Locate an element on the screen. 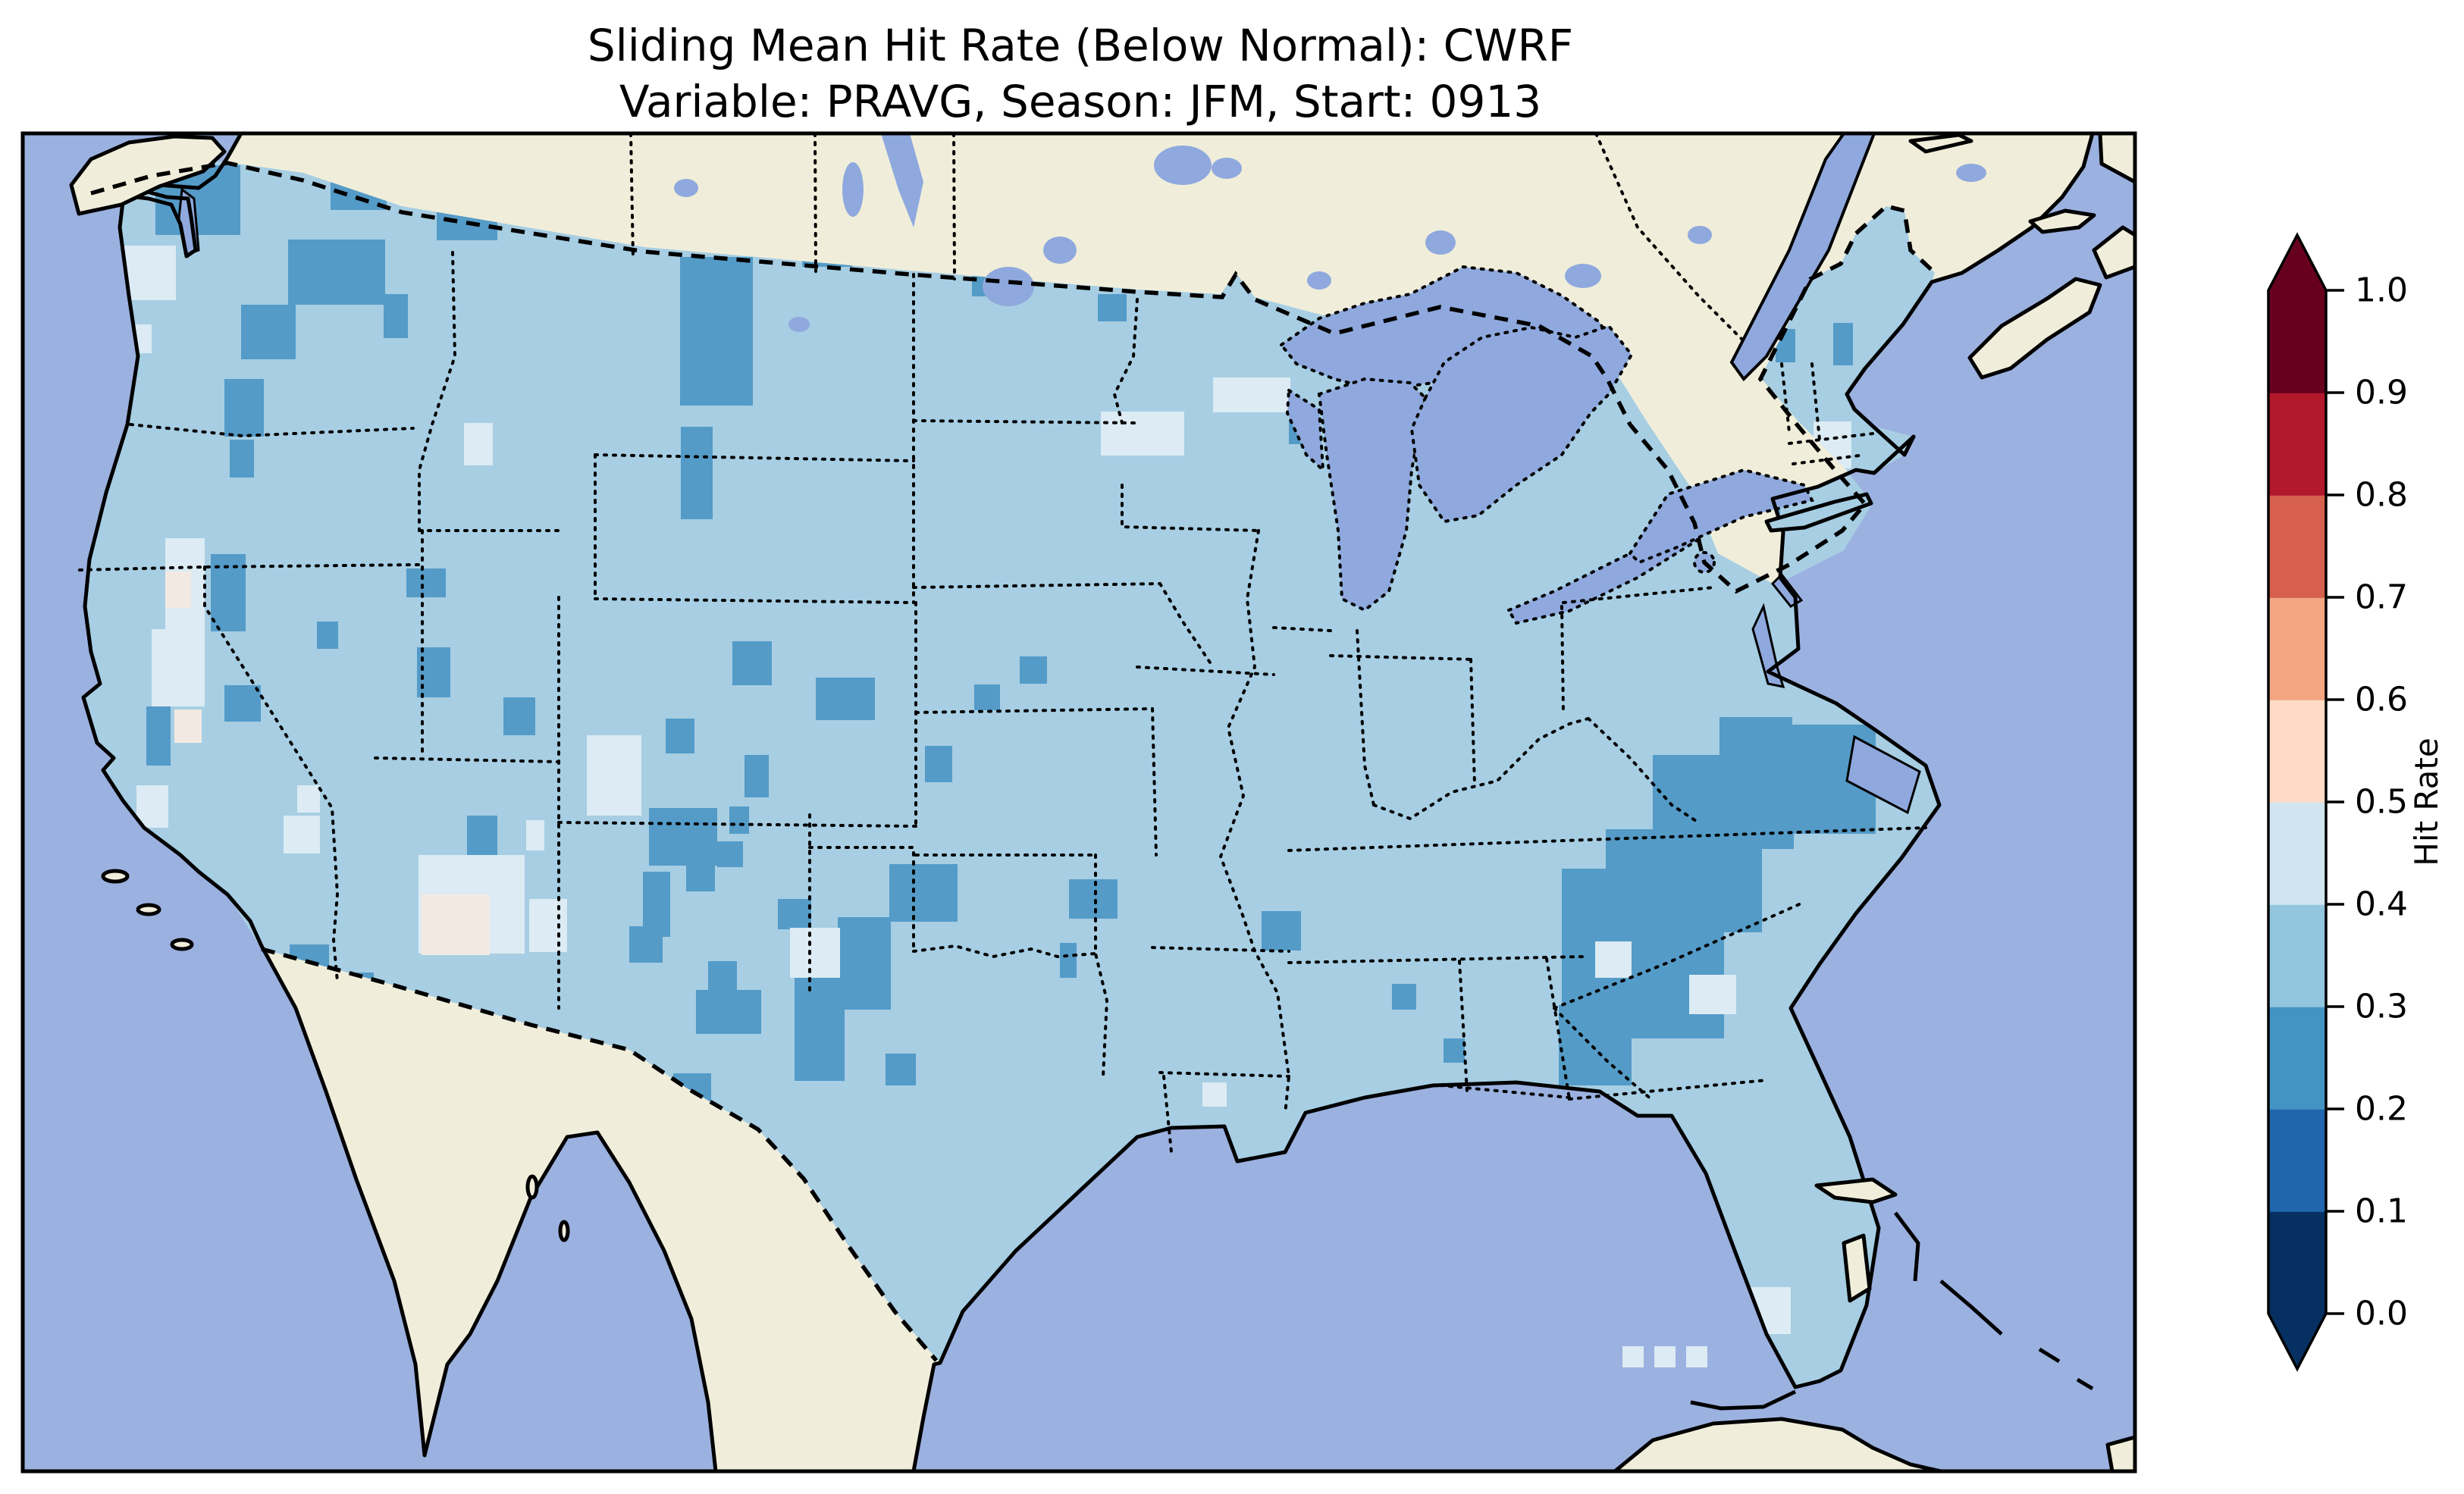  colorbar-bin-0.9-1.0 is located at coordinates (2297, 341).